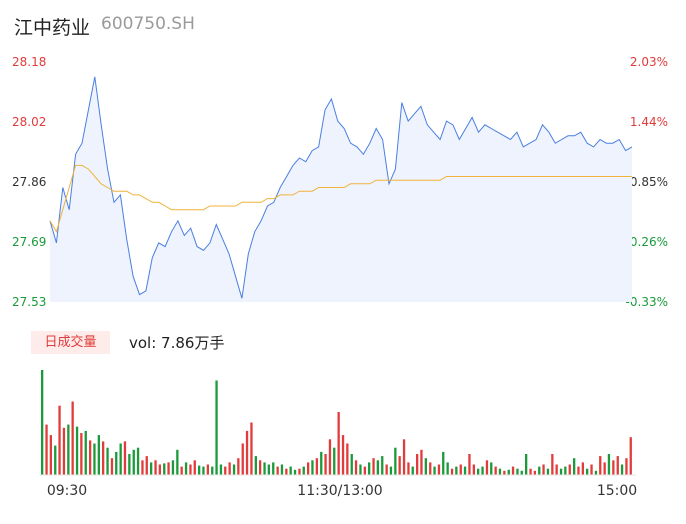  What do you see at coordinates (649, 242) in the screenshot?
I see `y-right-tick-label: 0.26%` at bounding box center [649, 242].